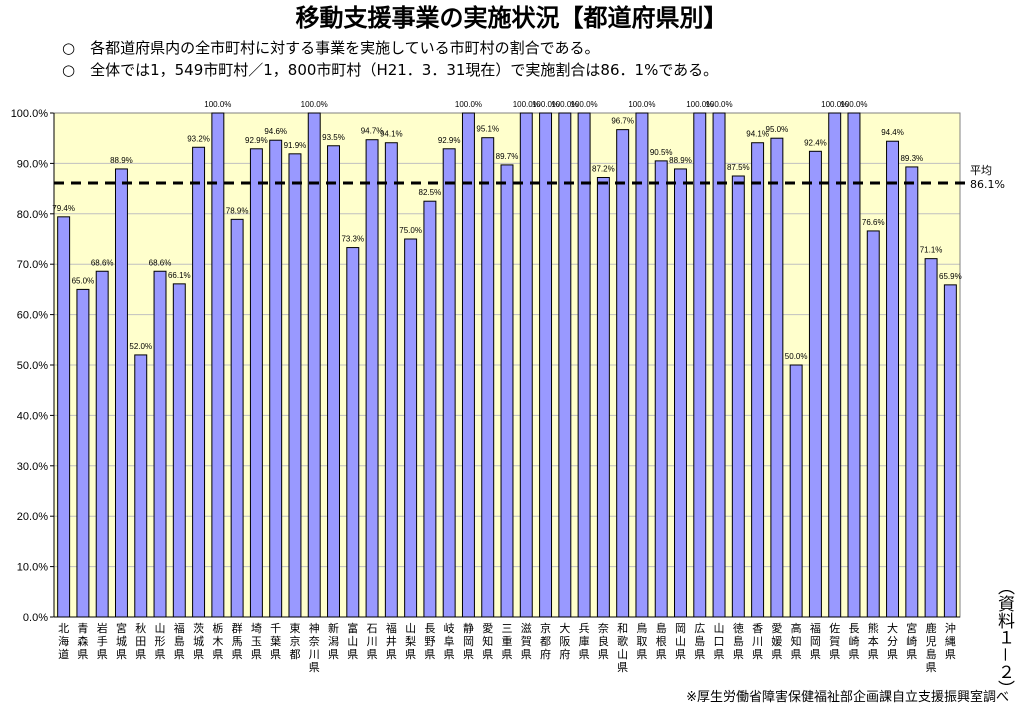  I want to click on x-tick-label-char: 石, so click(372, 628).